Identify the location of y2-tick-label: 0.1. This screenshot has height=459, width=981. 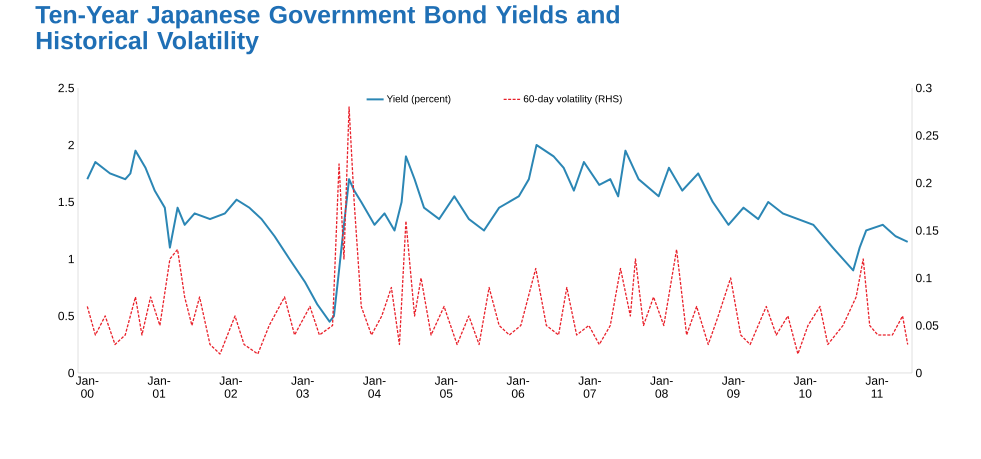
(924, 278).